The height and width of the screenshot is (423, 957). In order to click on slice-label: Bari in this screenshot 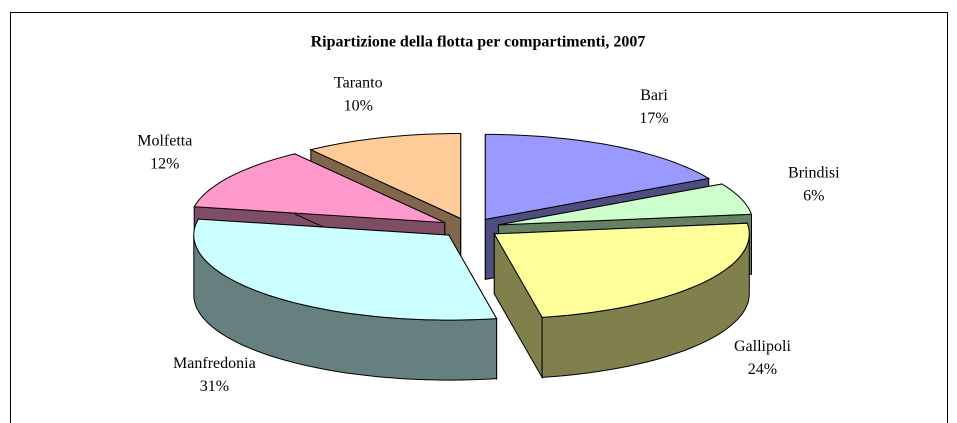, I will do `click(654, 95)`.